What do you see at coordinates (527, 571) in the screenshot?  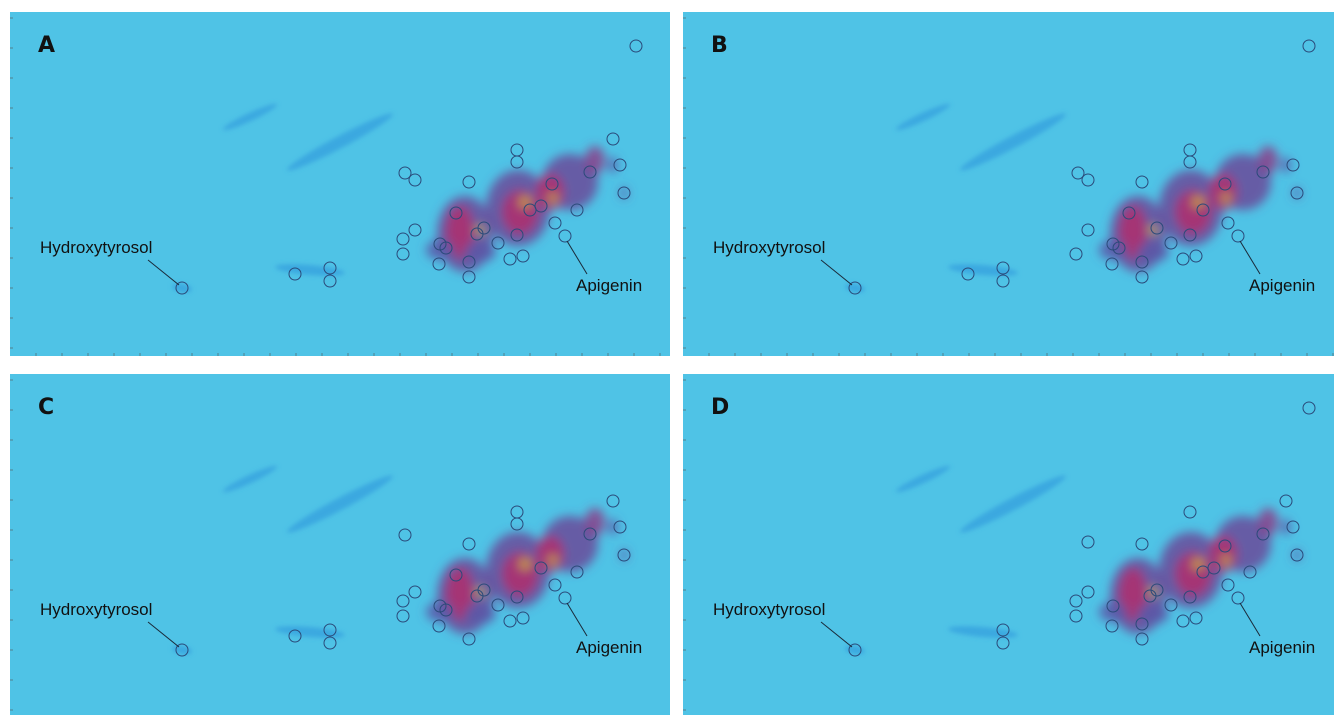 I see `heatmap-blobs` at bounding box center [527, 571].